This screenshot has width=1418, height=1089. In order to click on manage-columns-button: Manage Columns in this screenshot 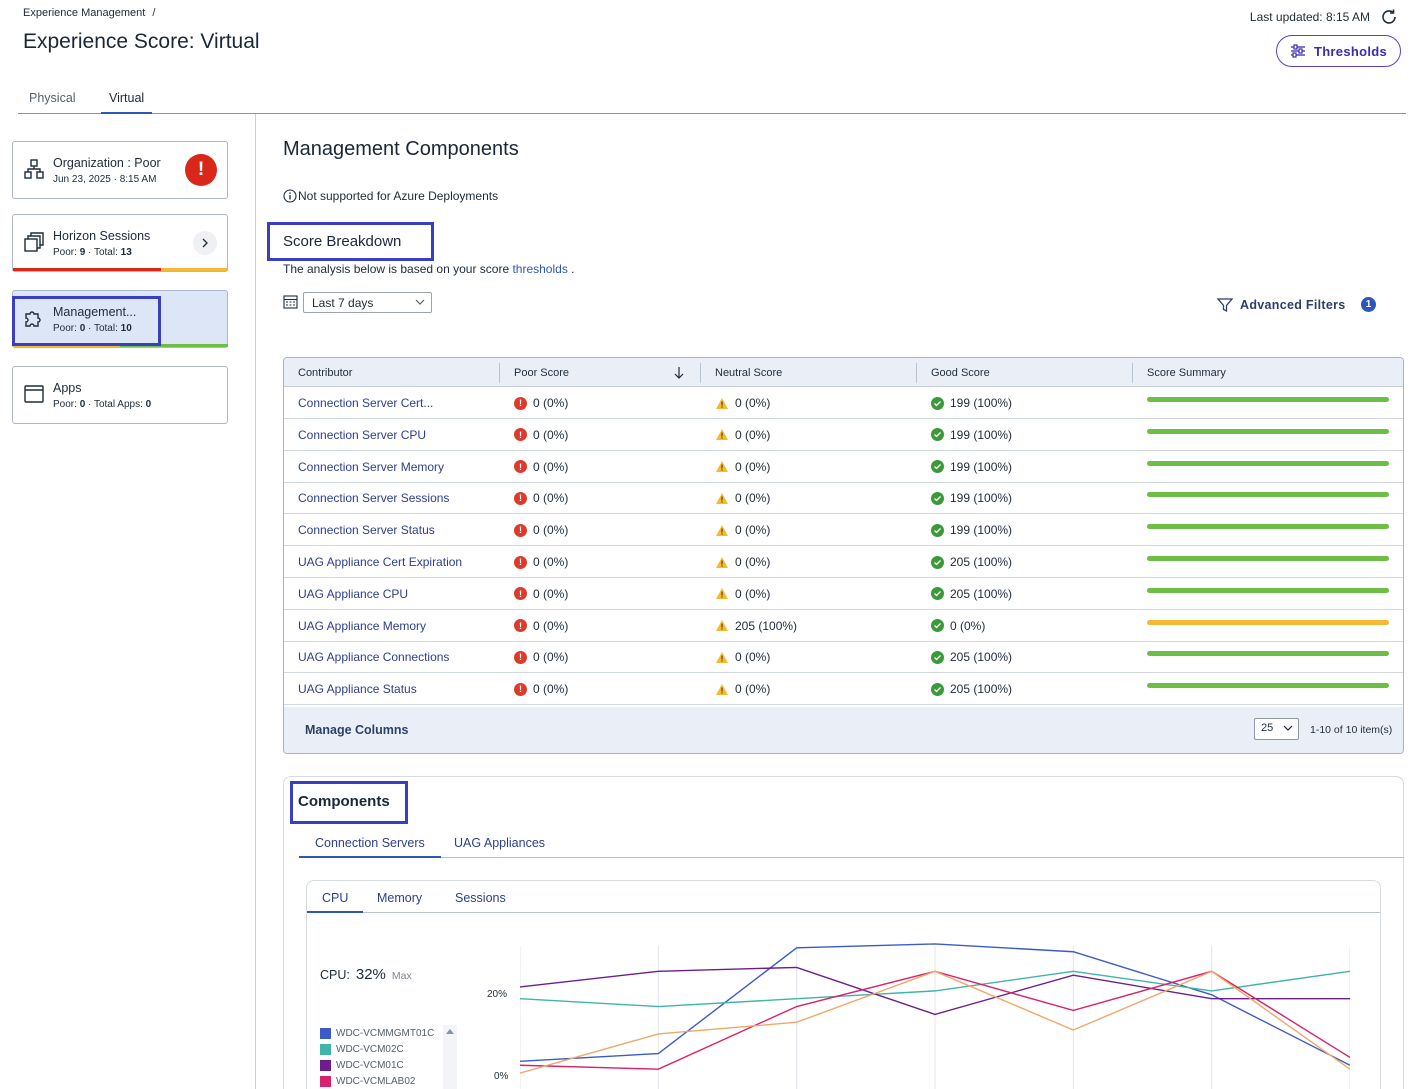, I will do `click(357, 730)`.